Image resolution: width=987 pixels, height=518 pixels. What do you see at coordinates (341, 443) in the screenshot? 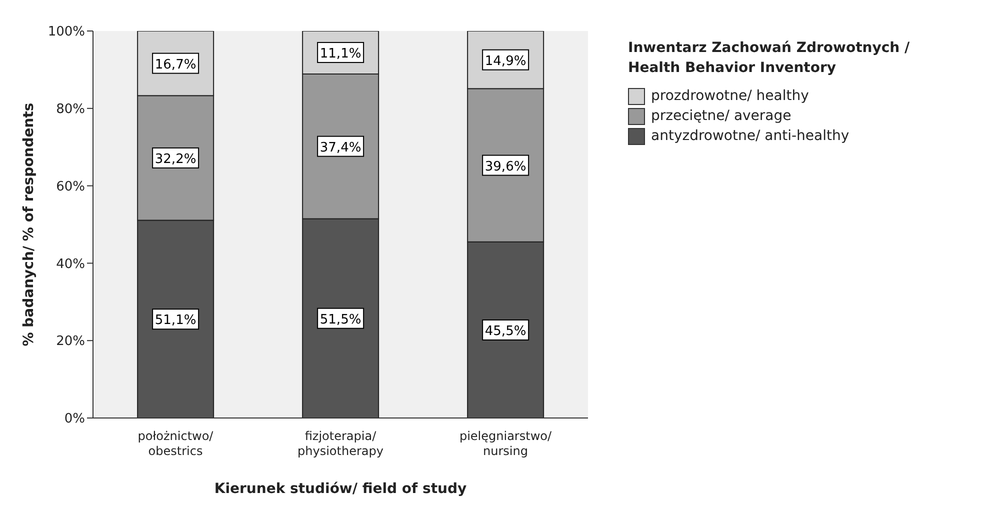
I see `x-tick-label: fizjoterapia/ physiotherapy` at bounding box center [341, 443].